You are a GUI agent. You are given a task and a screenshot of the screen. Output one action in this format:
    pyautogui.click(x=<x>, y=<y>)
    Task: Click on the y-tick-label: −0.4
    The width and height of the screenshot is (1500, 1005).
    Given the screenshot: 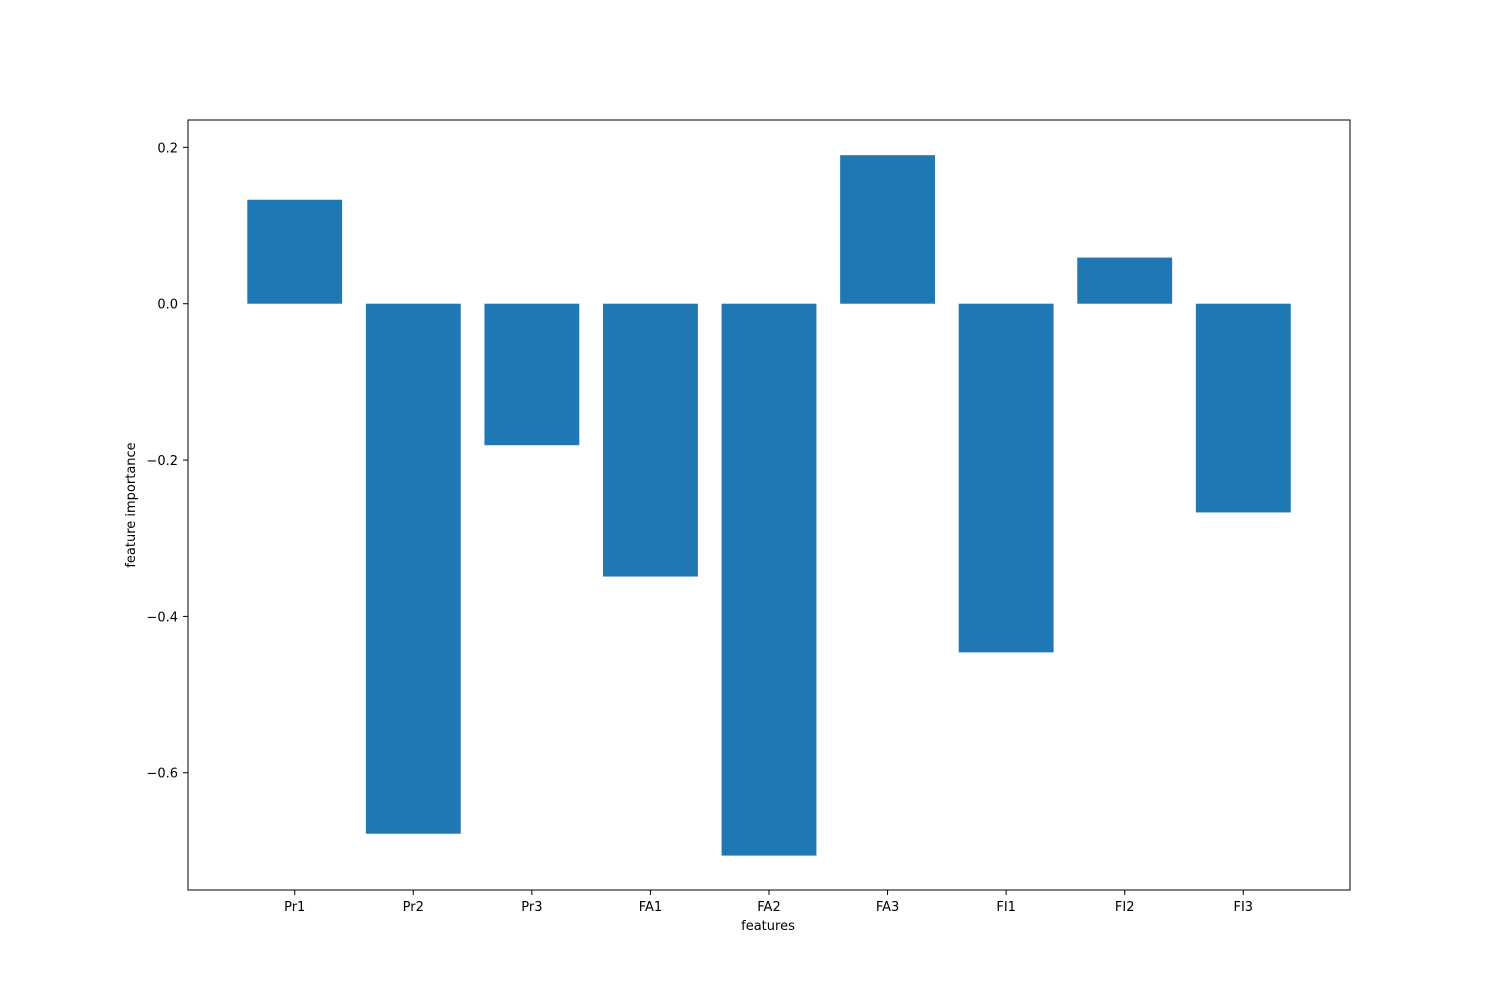 What is the action you would take?
    pyautogui.click(x=162, y=617)
    